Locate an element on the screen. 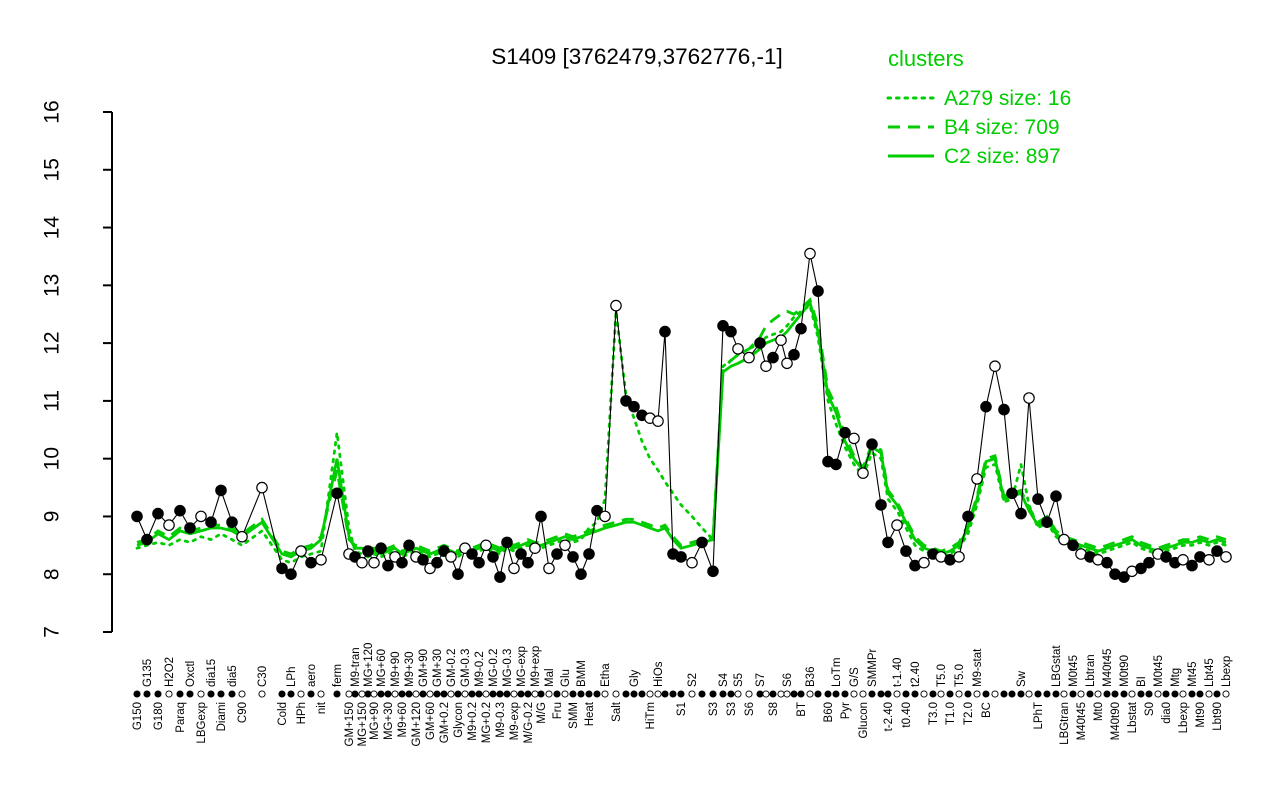 The height and width of the screenshot is (805, 1280). x-tick-label: C30 is located at coordinates (263, 676).